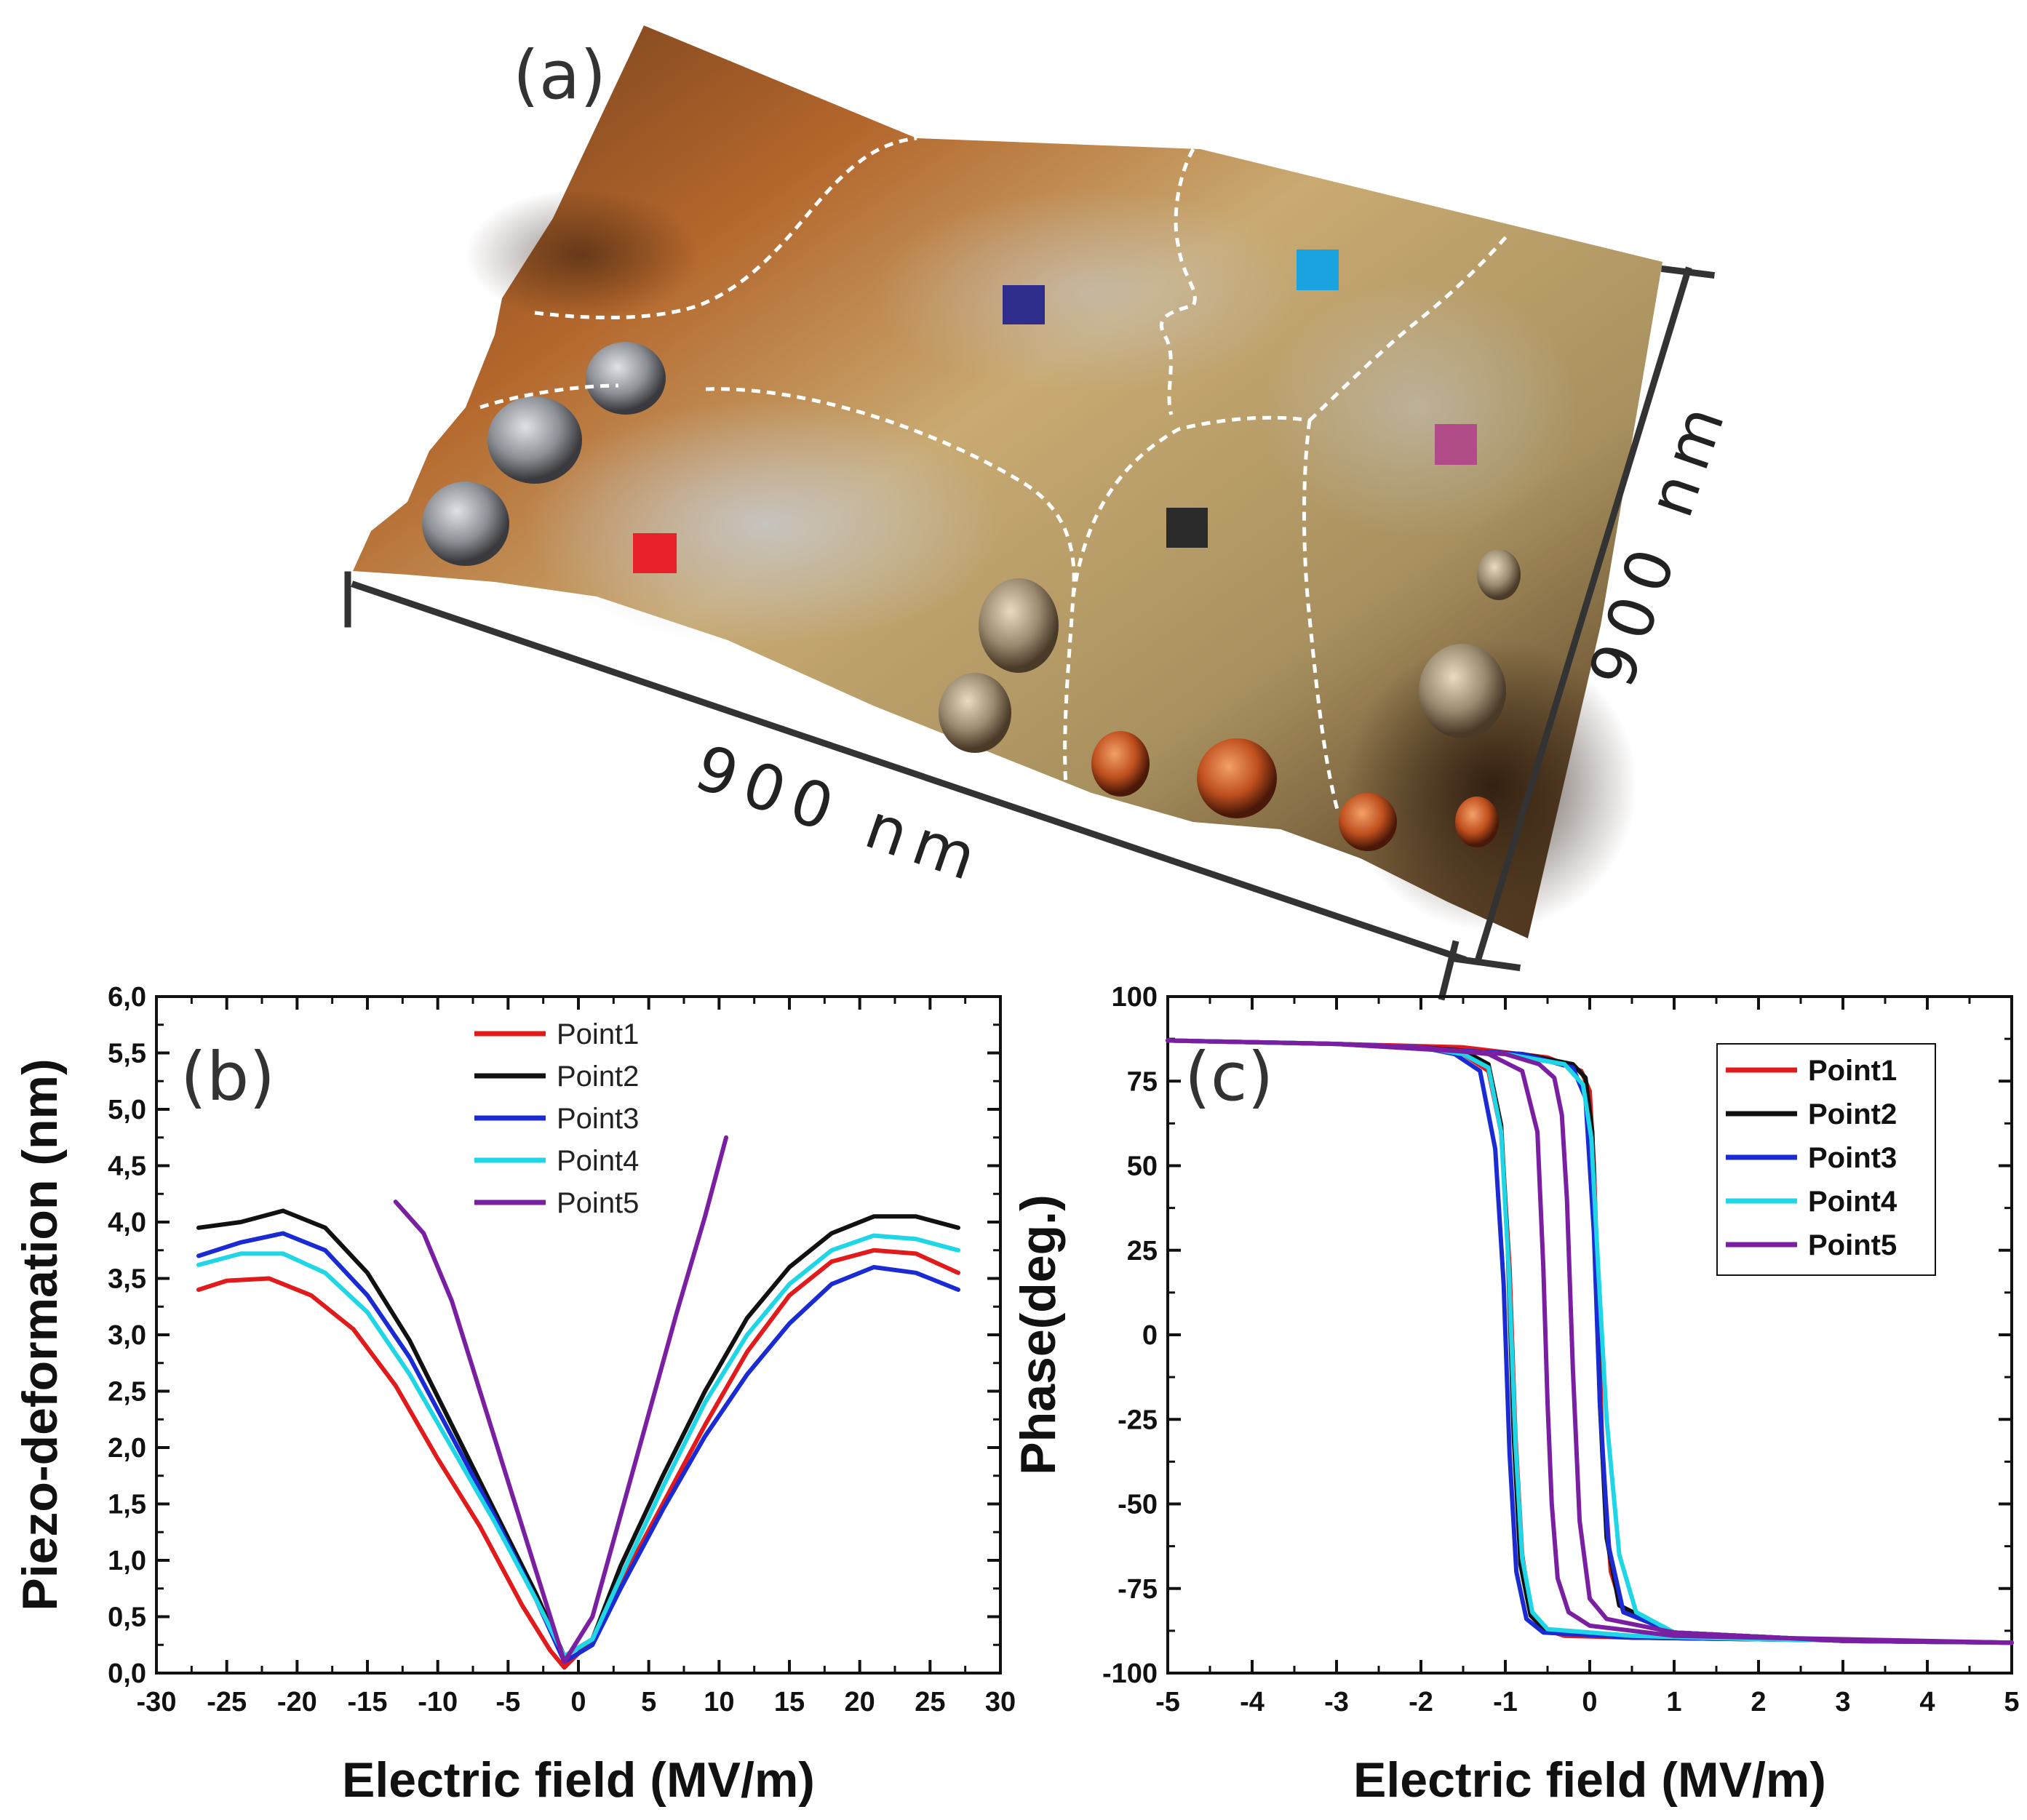  I want to click on chart-b-y-tick-labels: 0,0 0,5 1,0 1,5 2,0 2,5 3,0 3,5 4,0 4,5 5,0 5,5 6,0, so click(127, 1335).